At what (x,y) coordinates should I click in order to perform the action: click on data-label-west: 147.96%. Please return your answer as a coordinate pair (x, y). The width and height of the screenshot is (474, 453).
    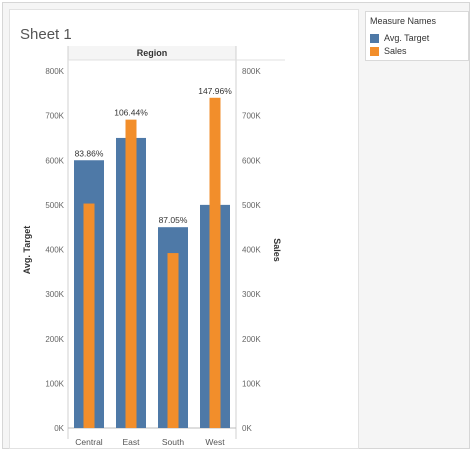
    Looking at the image, I should click on (215, 91).